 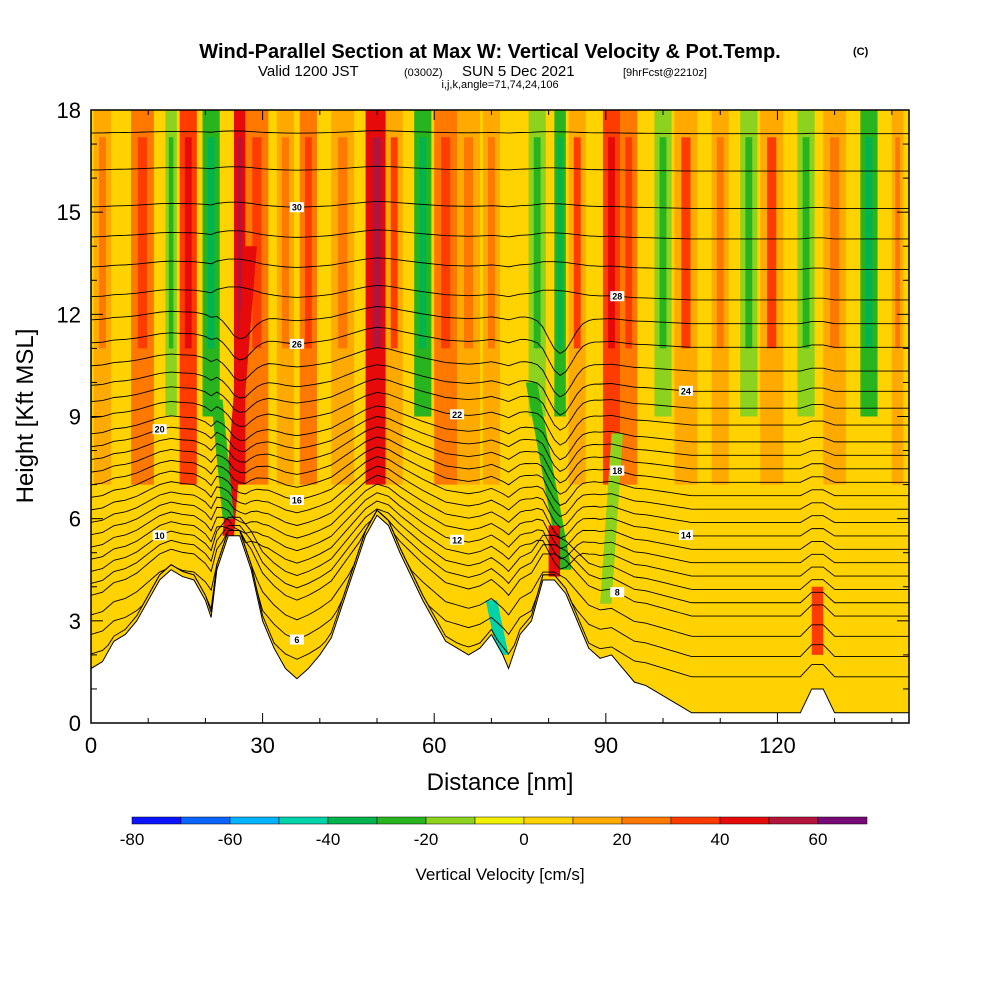 What do you see at coordinates (160, 536) in the screenshot?
I see `theta-label-5: 10` at bounding box center [160, 536].